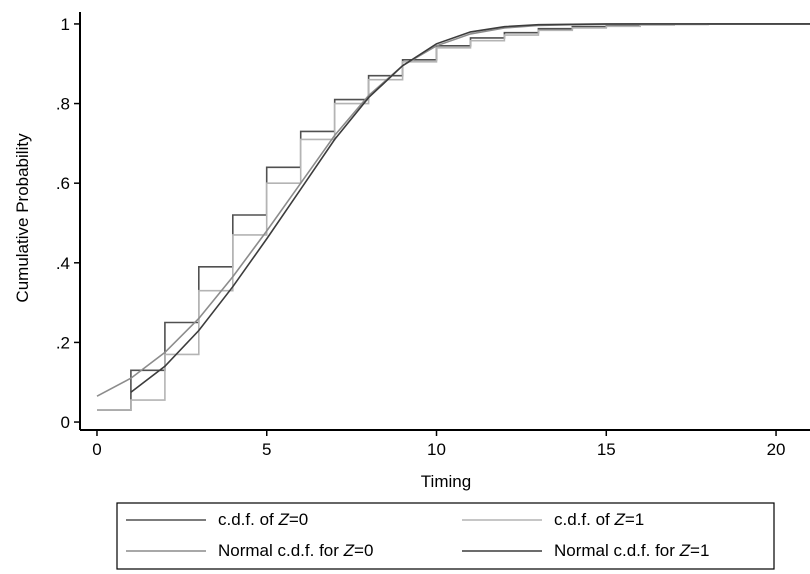 The height and width of the screenshot is (574, 810). What do you see at coordinates (65, 24) in the screenshot?
I see `y-tick-label: 1` at bounding box center [65, 24].